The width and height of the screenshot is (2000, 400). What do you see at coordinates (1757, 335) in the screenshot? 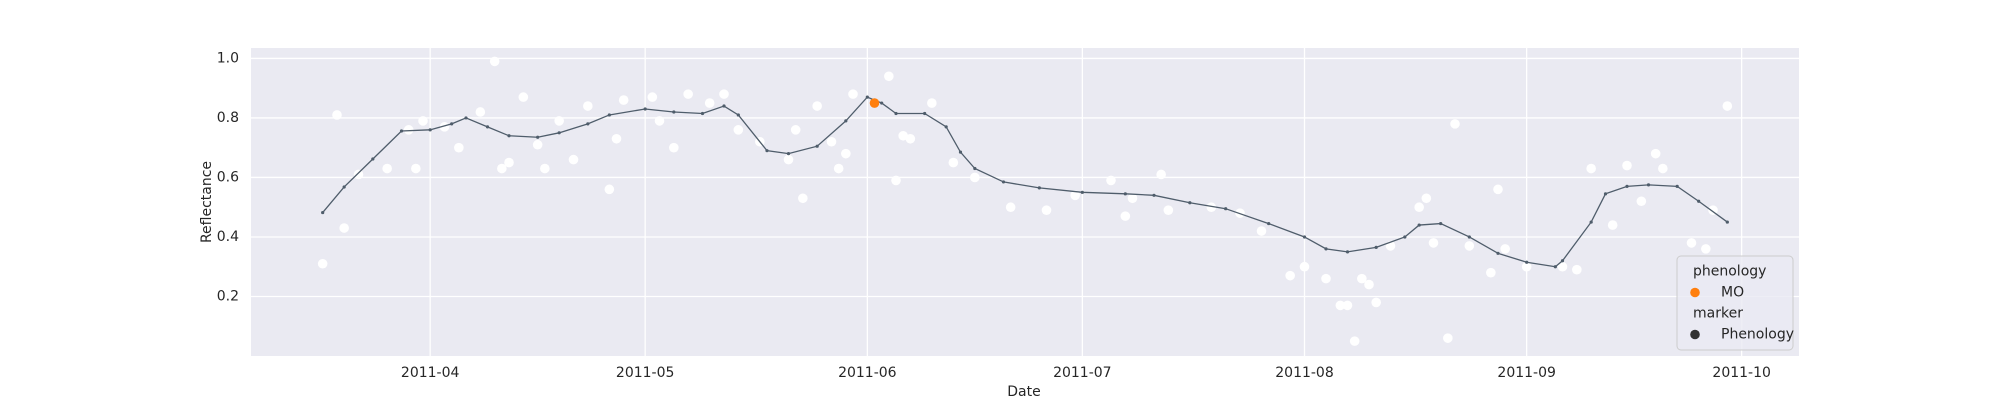
I see `legend-label: Phenology` at bounding box center [1757, 335].